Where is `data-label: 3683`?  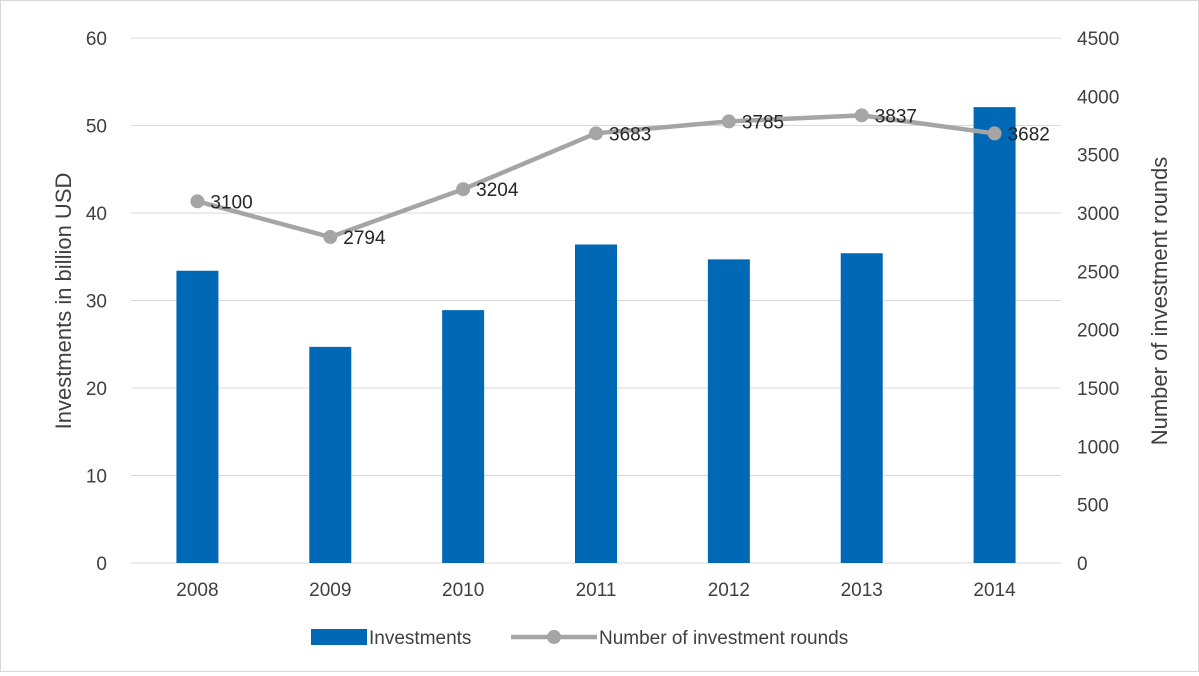
data-label: 3683 is located at coordinates (630, 134).